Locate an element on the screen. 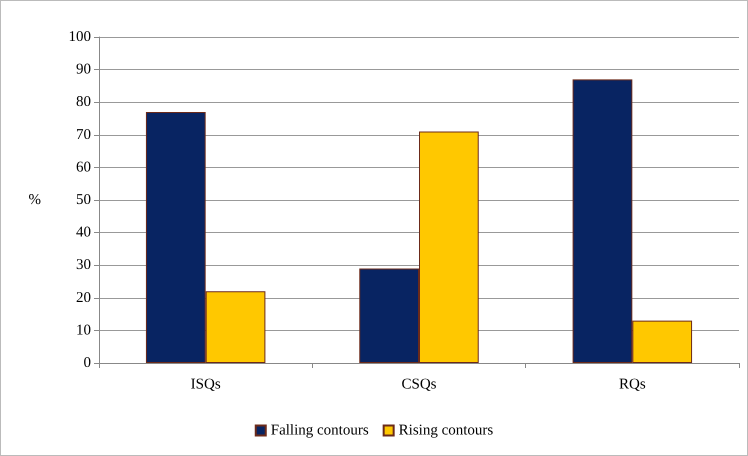  y-tick-label: 50 is located at coordinates (83, 200).